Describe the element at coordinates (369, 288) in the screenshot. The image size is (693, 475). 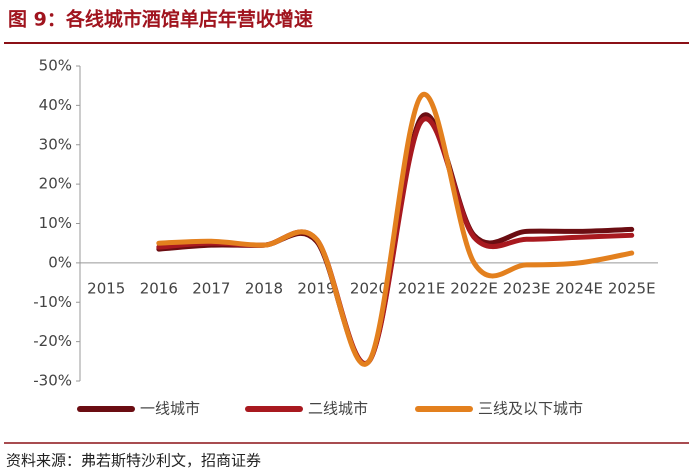
I see `x-tick-label: 2020` at that location.